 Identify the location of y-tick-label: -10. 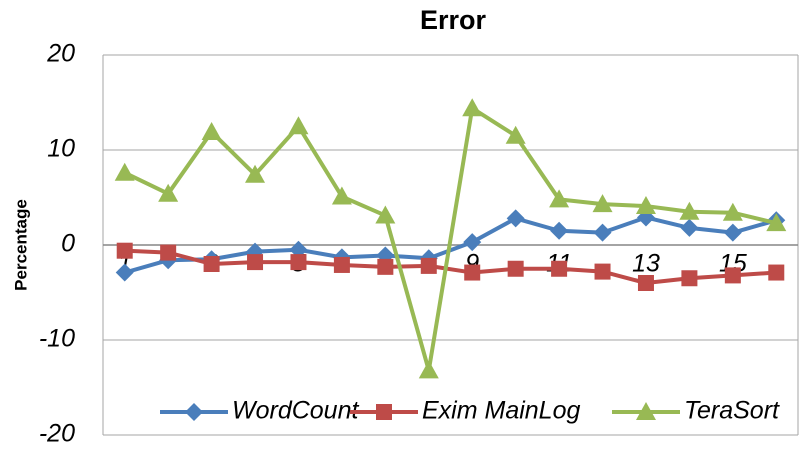
(57, 339).